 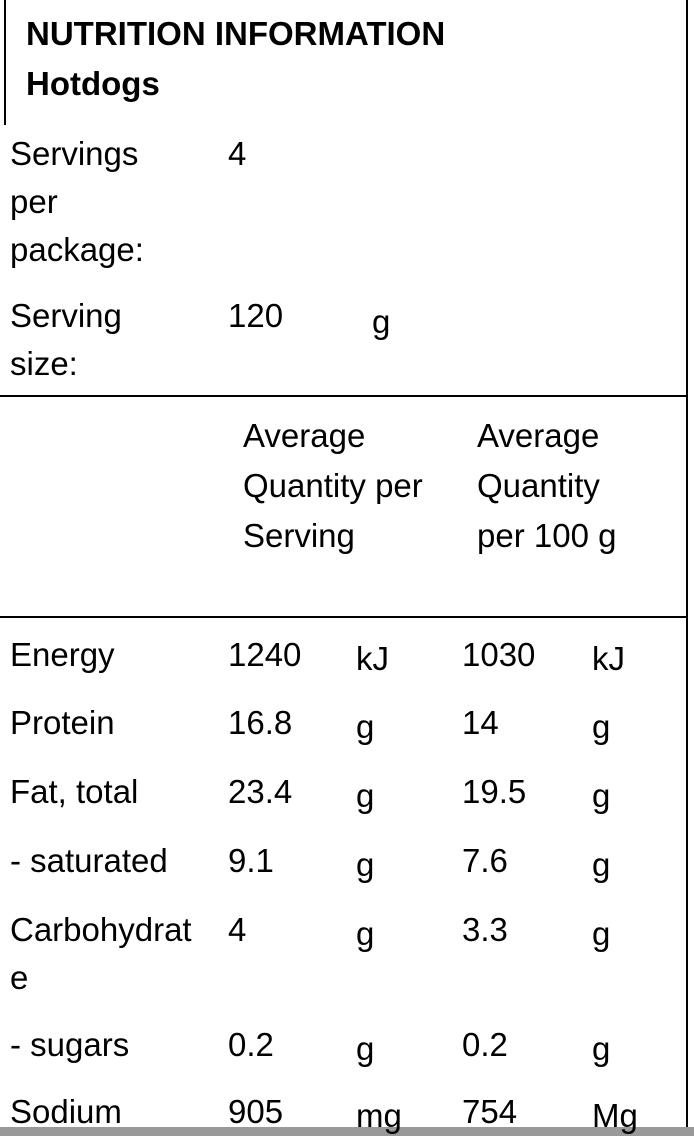 What do you see at coordinates (379, 1115) in the screenshot?
I see `unit: mg` at bounding box center [379, 1115].